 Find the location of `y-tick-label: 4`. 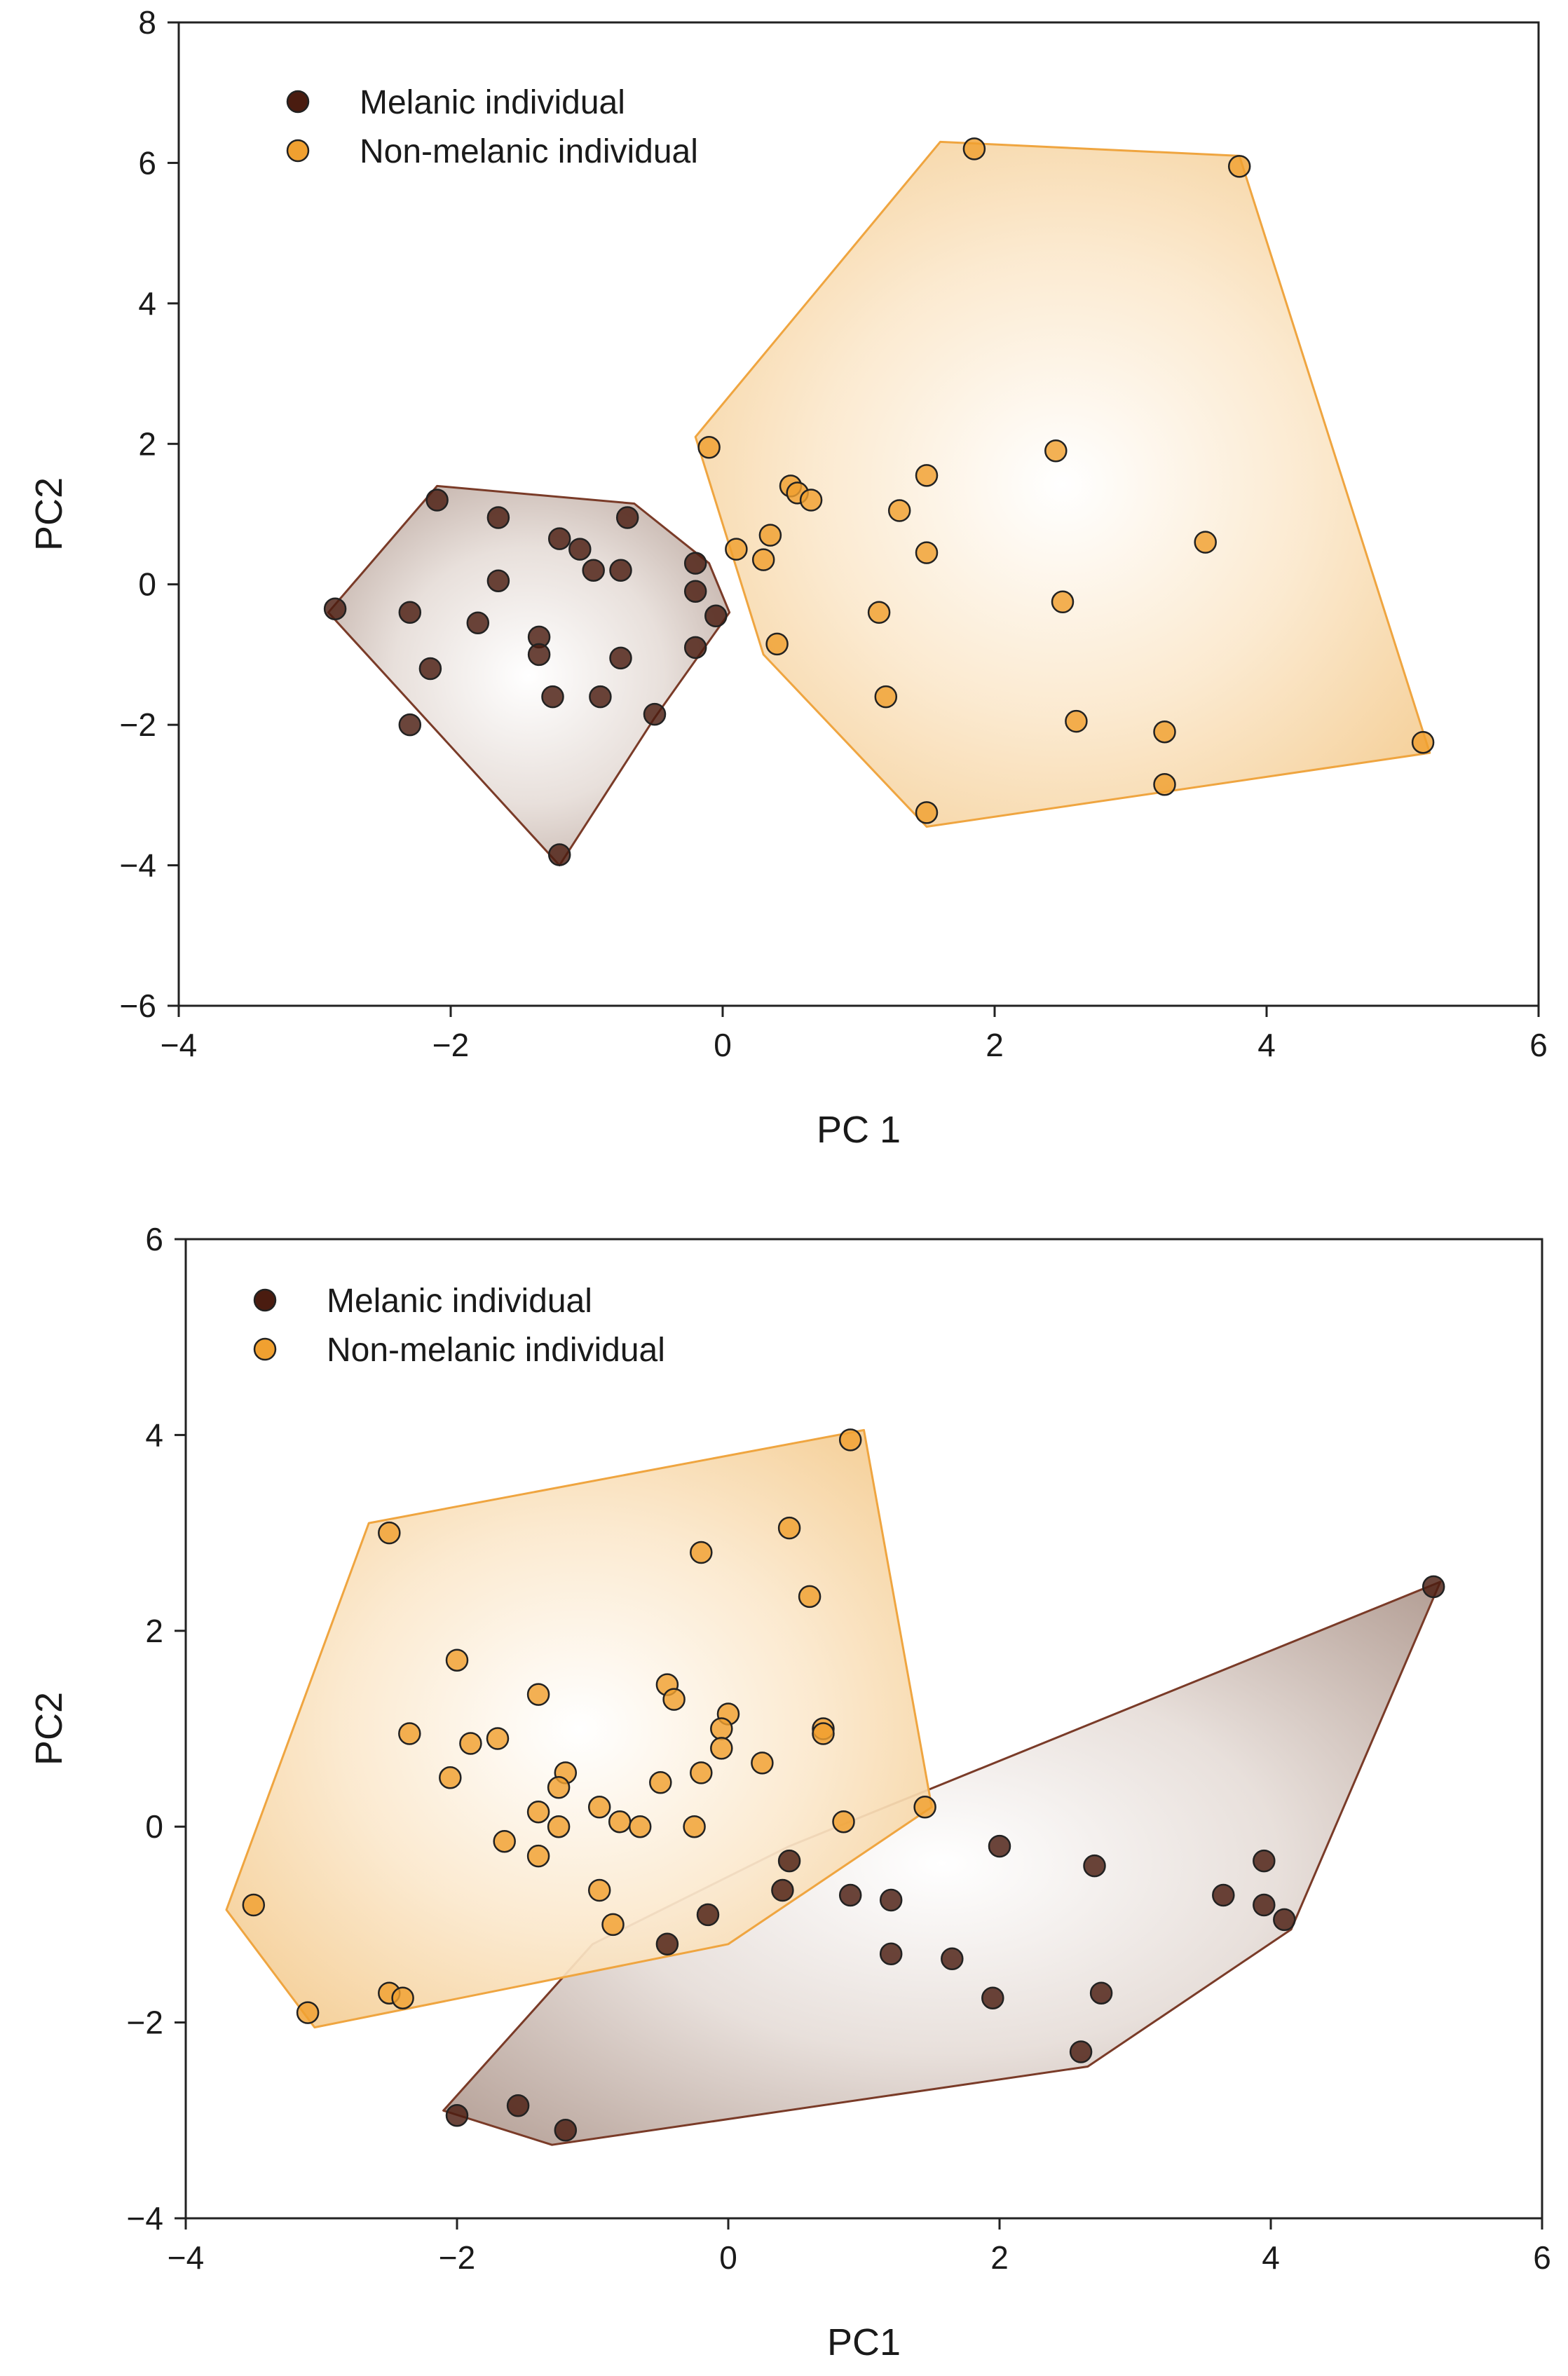

y-tick-label: 4 is located at coordinates (154, 1434).